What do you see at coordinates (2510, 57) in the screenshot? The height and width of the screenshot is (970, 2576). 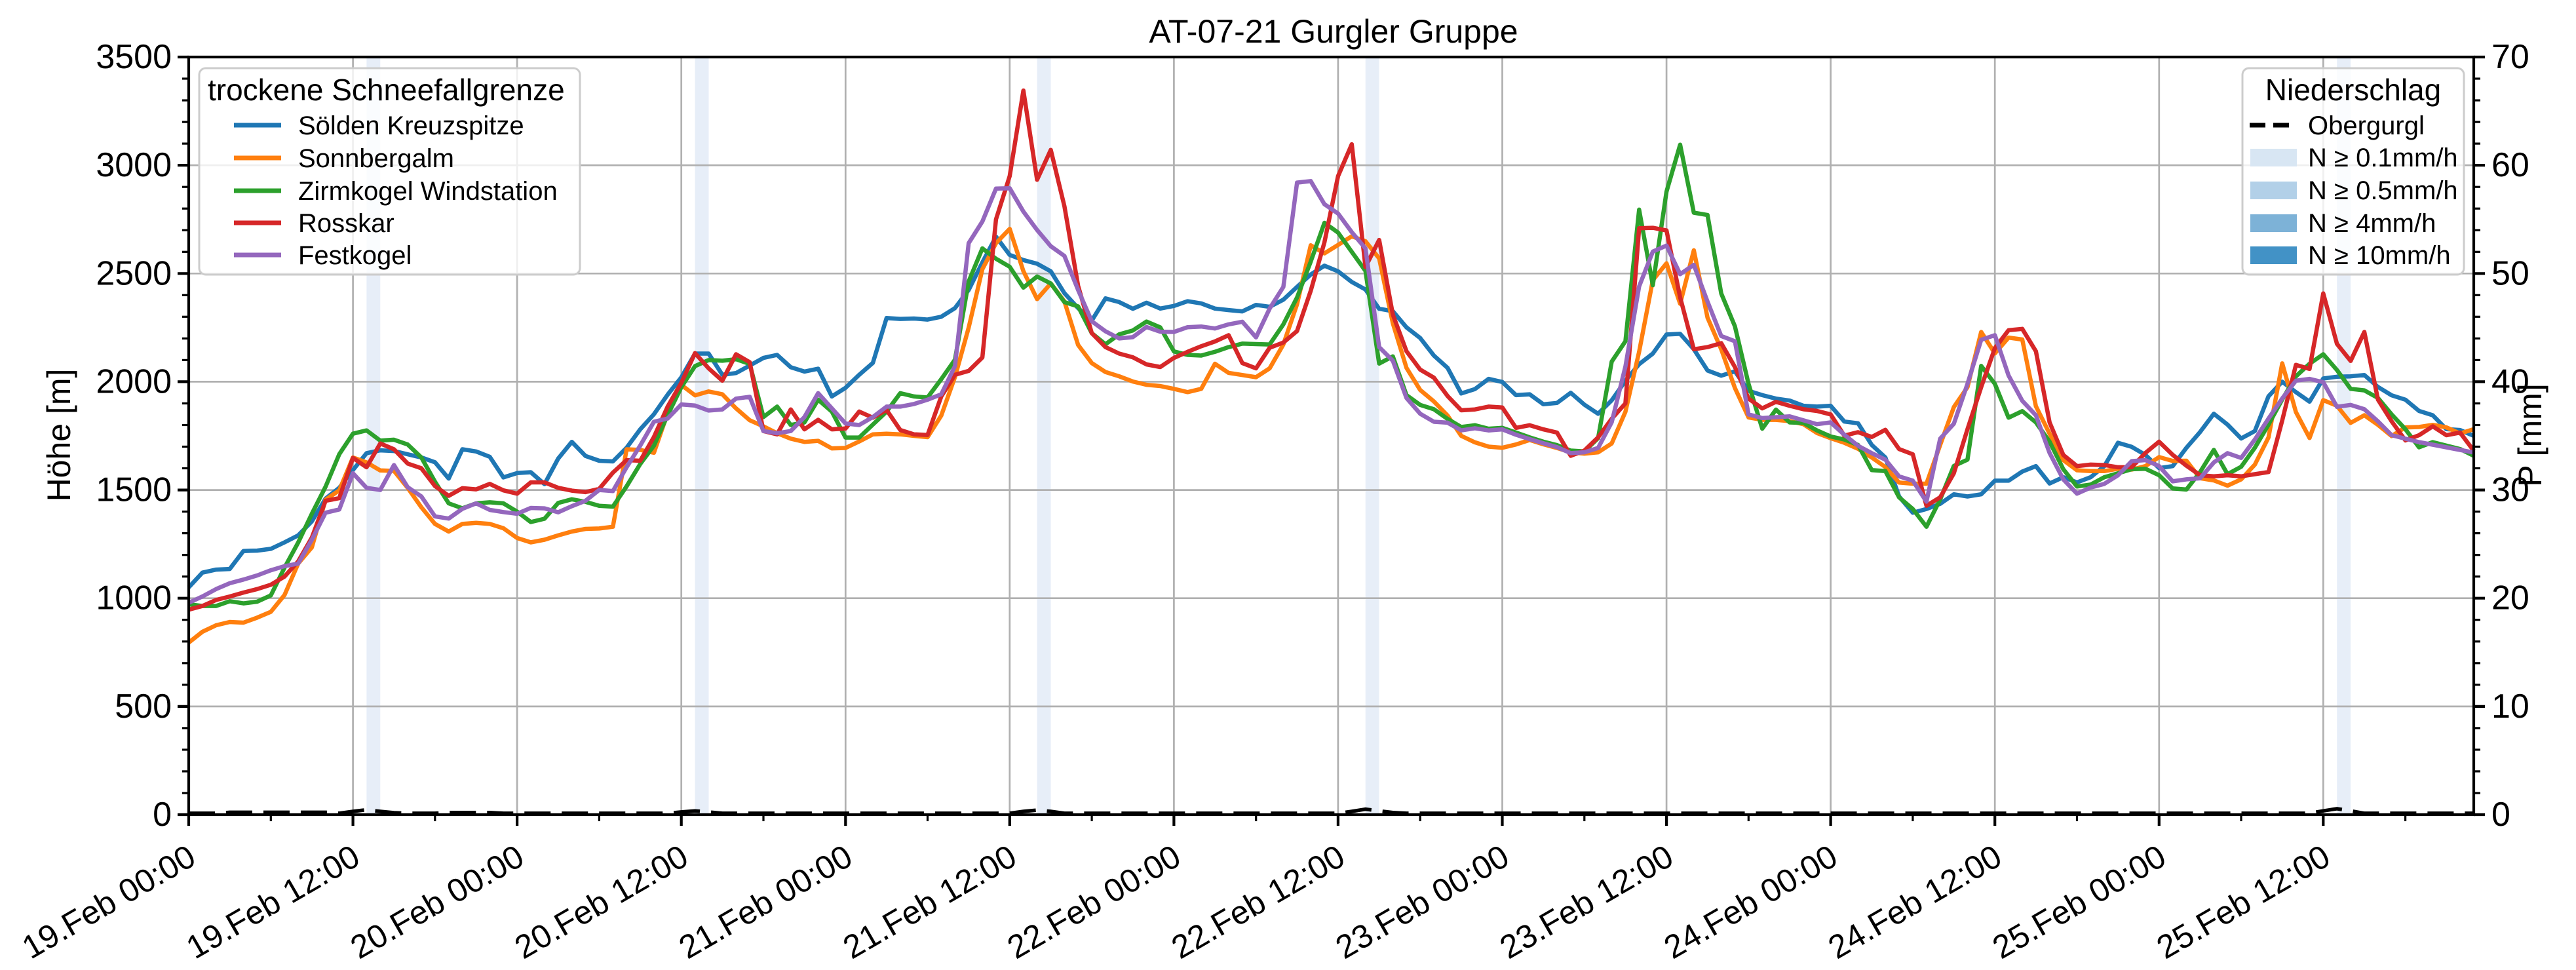 I see `svg-text: 70` at bounding box center [2510, 57].